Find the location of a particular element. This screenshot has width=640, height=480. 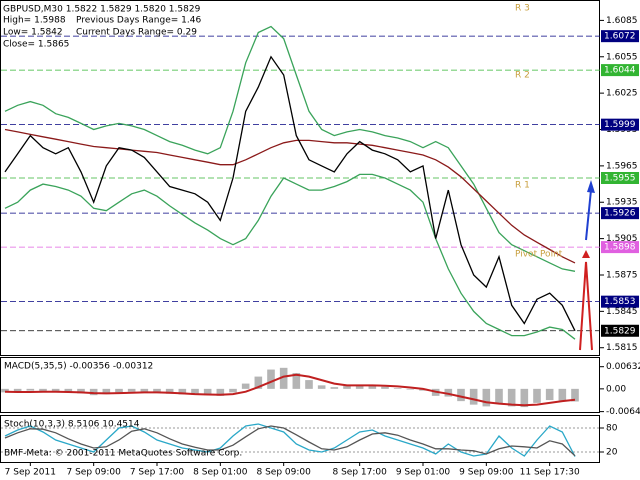

price-level-label: 1.5898 is located at coordinates (620, 248).